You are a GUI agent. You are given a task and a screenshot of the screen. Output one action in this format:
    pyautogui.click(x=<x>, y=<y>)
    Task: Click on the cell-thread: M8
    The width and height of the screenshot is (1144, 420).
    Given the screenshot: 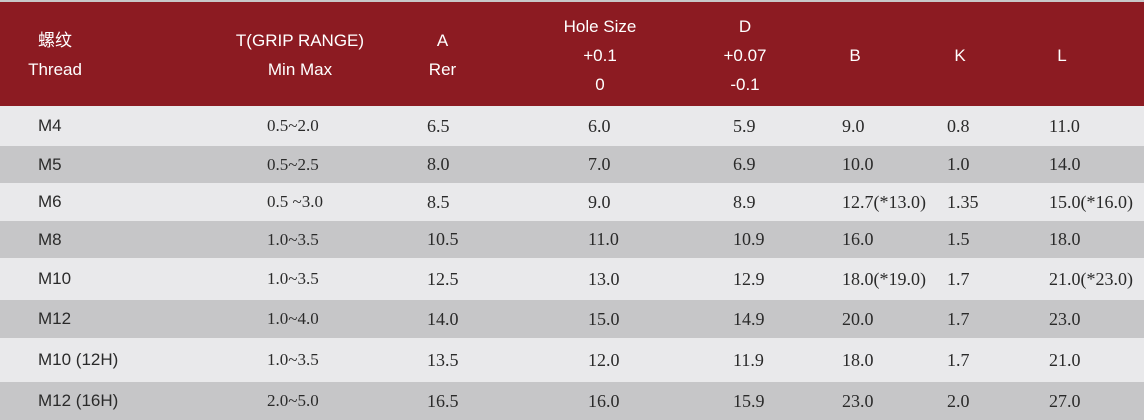 What is the action you would take?
    pyautogui.click(x=50, y=239)
    